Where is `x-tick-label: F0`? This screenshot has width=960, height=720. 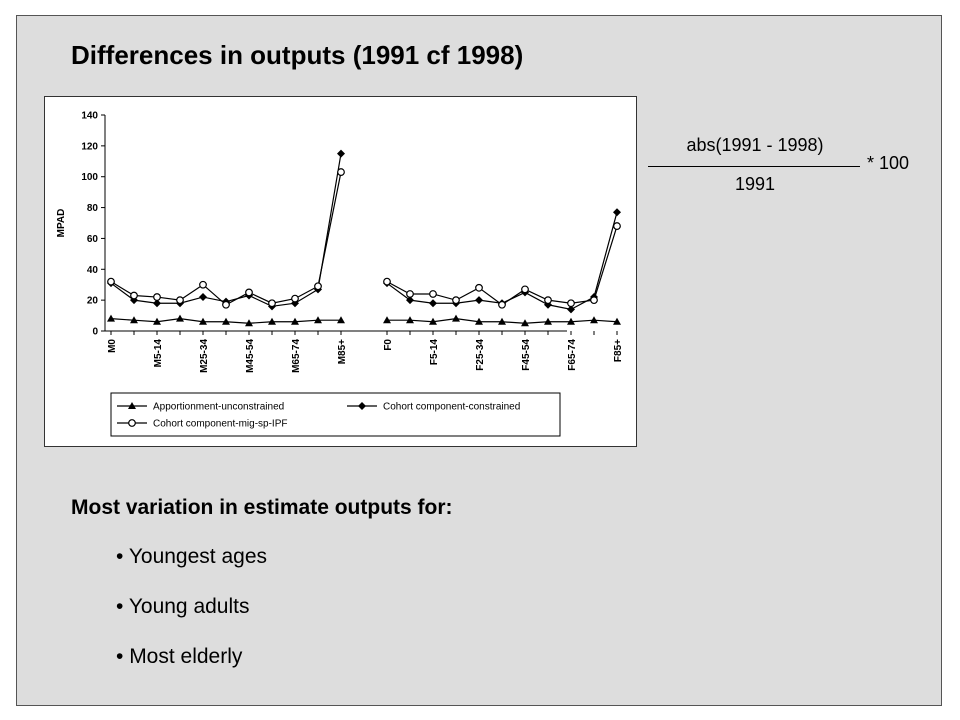 x-tick-label: F0 is located at coordinates (388, 345).